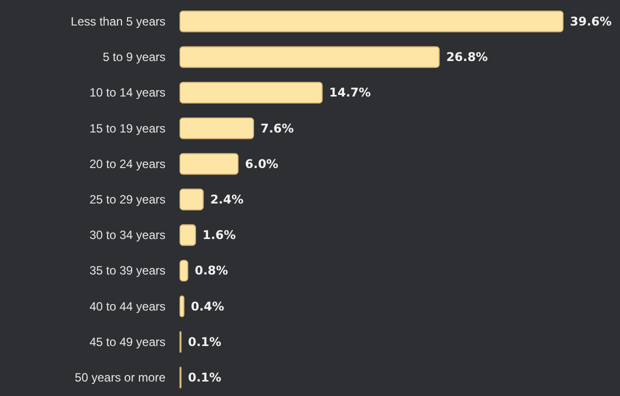 The width and height of the screenshot is (620, 396). What do you see at coordinates (127, 235) in the screenshot?
I see `y-tick-label: 30 to 34 years` at bounding box center [127, 235].